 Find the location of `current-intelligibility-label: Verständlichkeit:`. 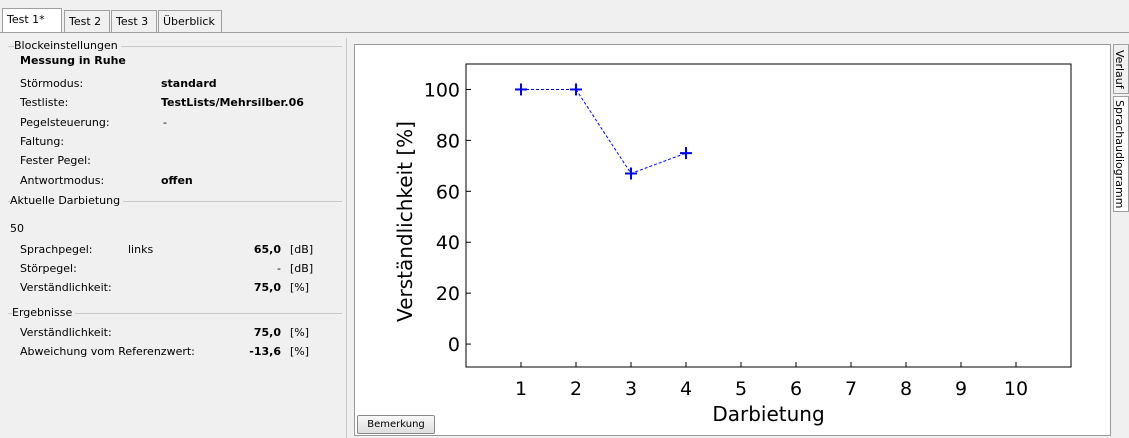

current-intelligibility-label: Verständlichkeit: is located at coordinates (66, 287).